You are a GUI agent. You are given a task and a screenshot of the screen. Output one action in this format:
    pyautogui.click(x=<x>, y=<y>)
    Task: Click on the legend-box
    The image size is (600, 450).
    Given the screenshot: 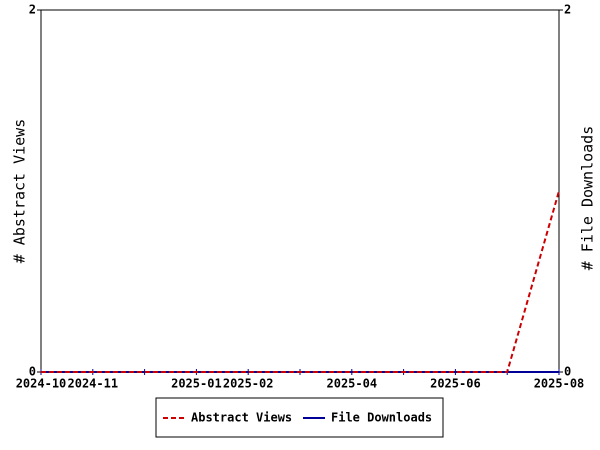 What is the action you would take?
    pyautogui.click(x=299, y=417)
    